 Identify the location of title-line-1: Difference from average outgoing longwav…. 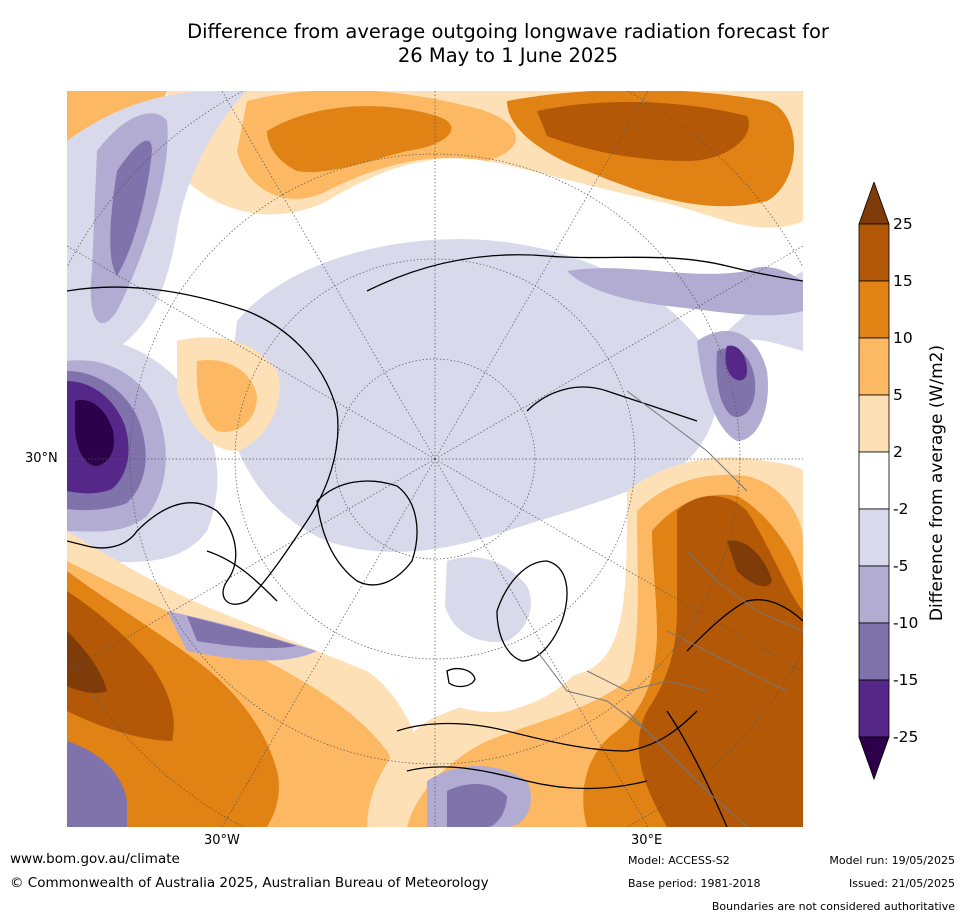
(508, 31).